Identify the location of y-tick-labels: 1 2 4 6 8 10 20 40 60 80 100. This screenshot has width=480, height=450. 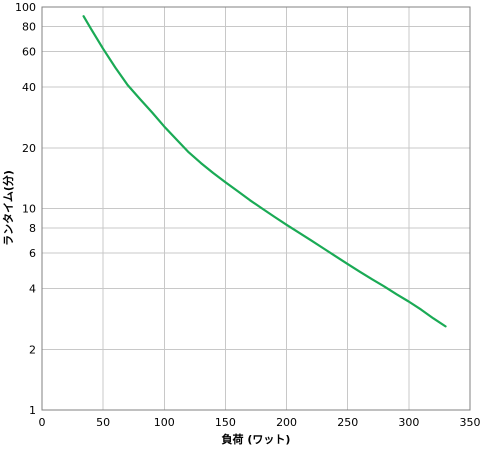
(25, 209).